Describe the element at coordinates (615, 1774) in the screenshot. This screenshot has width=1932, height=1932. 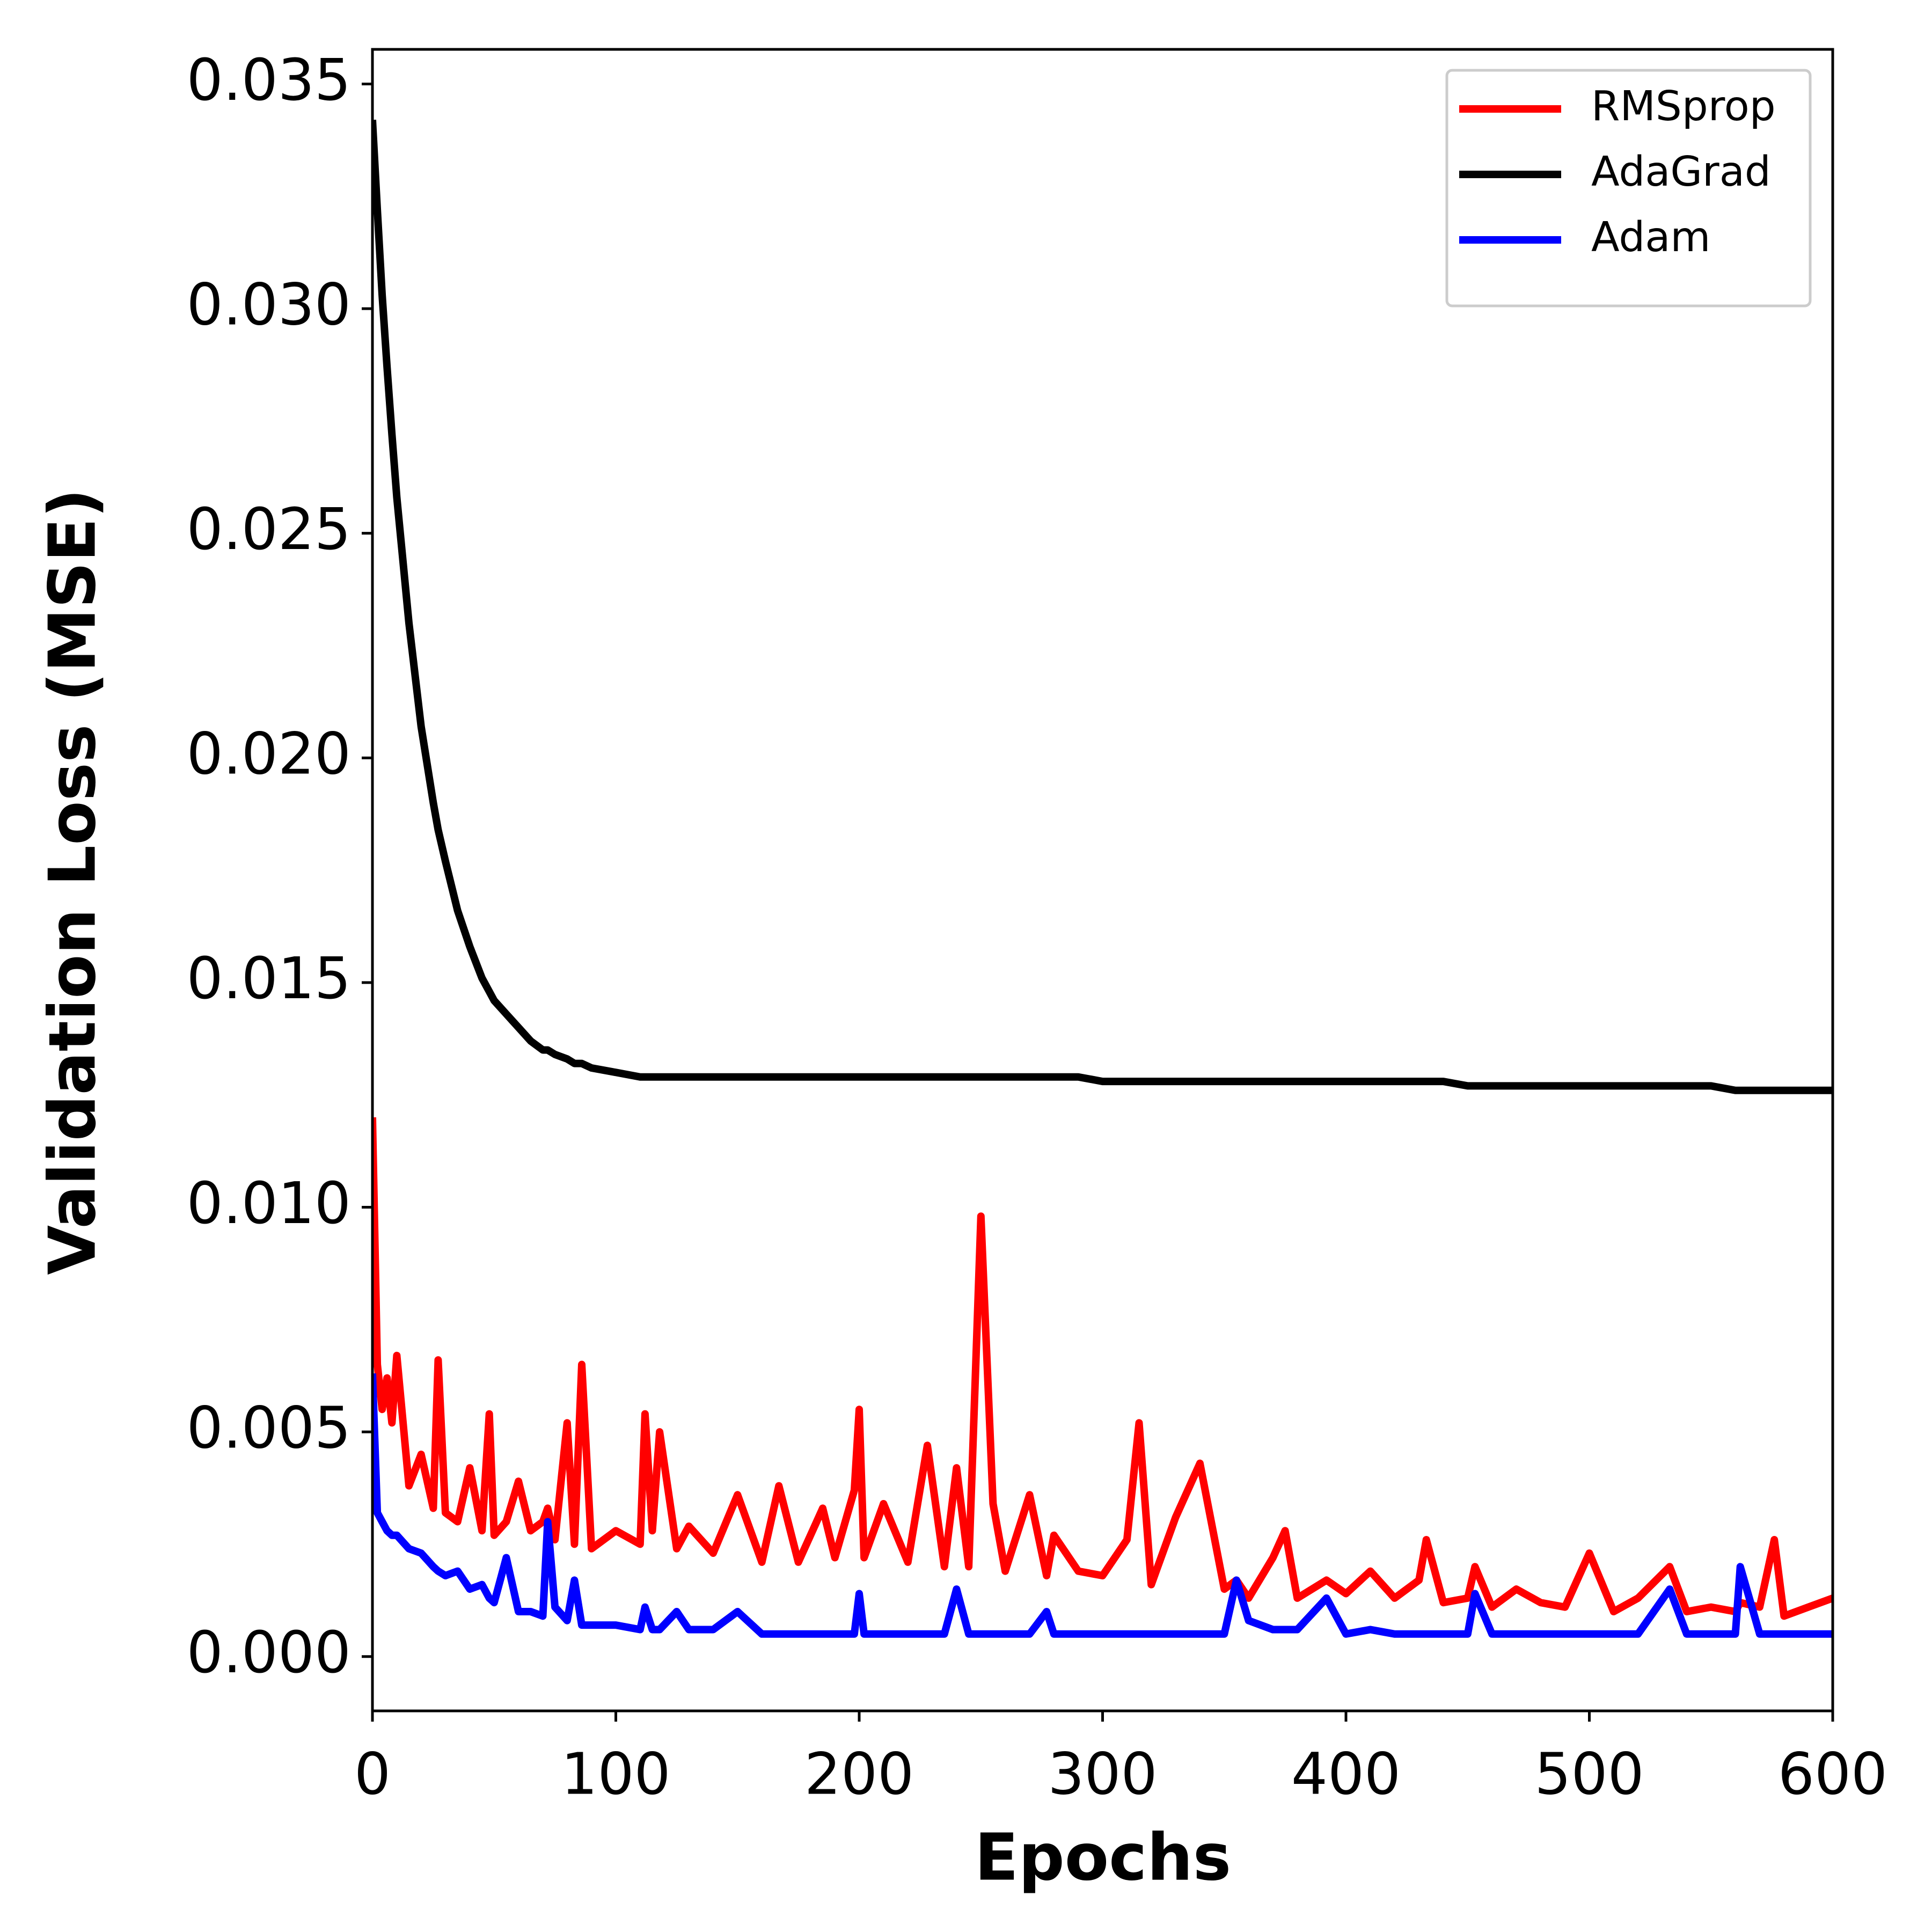
I see `x-tick-label: 100` at that location.